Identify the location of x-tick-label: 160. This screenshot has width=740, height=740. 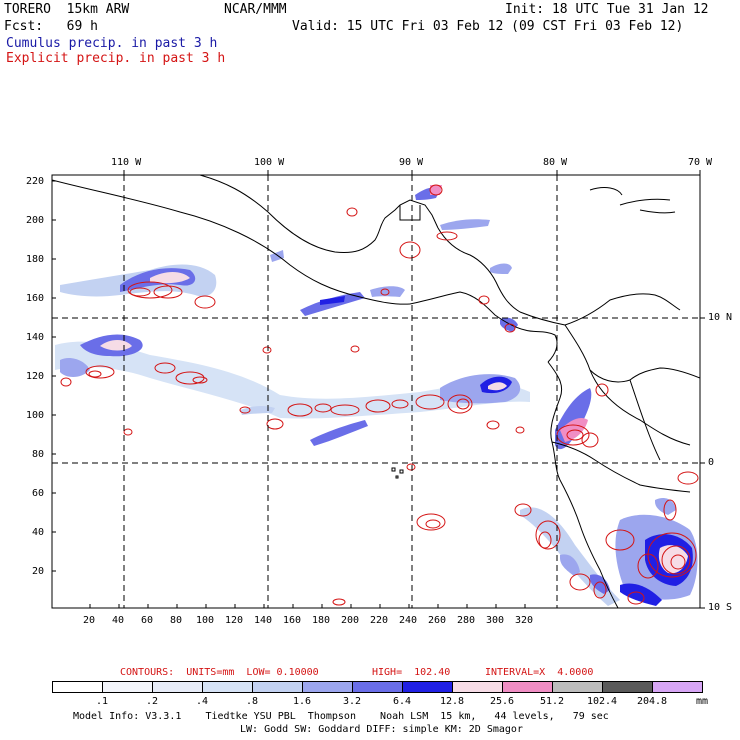
(292, 620).